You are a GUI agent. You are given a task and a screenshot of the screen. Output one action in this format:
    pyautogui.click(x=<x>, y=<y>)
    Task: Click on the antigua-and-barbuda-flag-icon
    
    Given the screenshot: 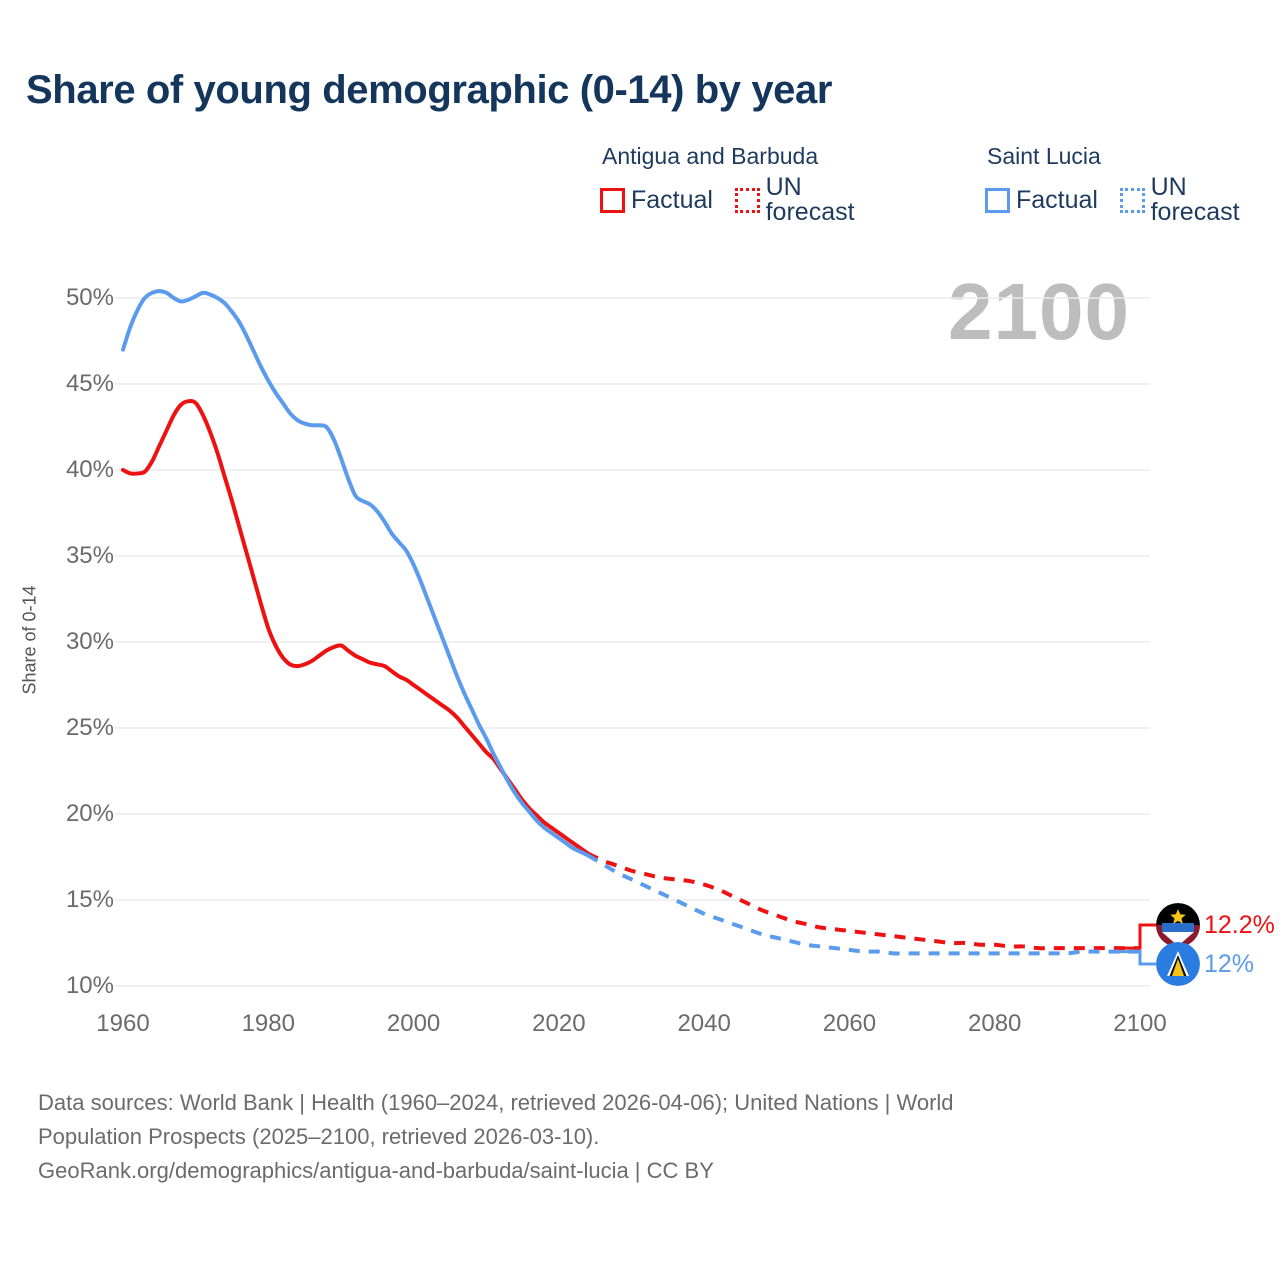 What is the action you would take?
    pyautogui.click(x=1178, y=925)
    